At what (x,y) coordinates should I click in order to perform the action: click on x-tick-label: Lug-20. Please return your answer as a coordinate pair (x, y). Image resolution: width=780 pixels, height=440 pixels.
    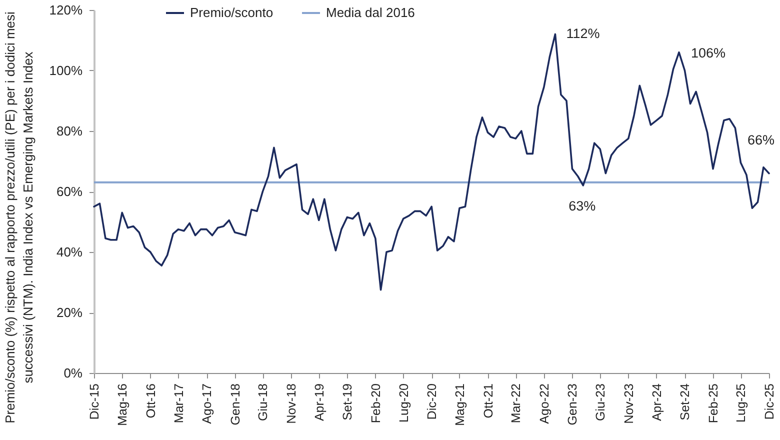
    Looking at the image, I should click on (403, 402).